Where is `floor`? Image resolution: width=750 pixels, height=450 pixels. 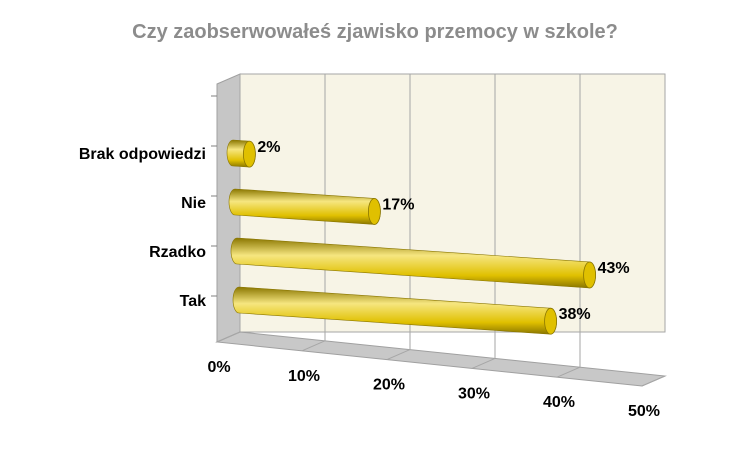
floor is located at coordinates (441, 359).